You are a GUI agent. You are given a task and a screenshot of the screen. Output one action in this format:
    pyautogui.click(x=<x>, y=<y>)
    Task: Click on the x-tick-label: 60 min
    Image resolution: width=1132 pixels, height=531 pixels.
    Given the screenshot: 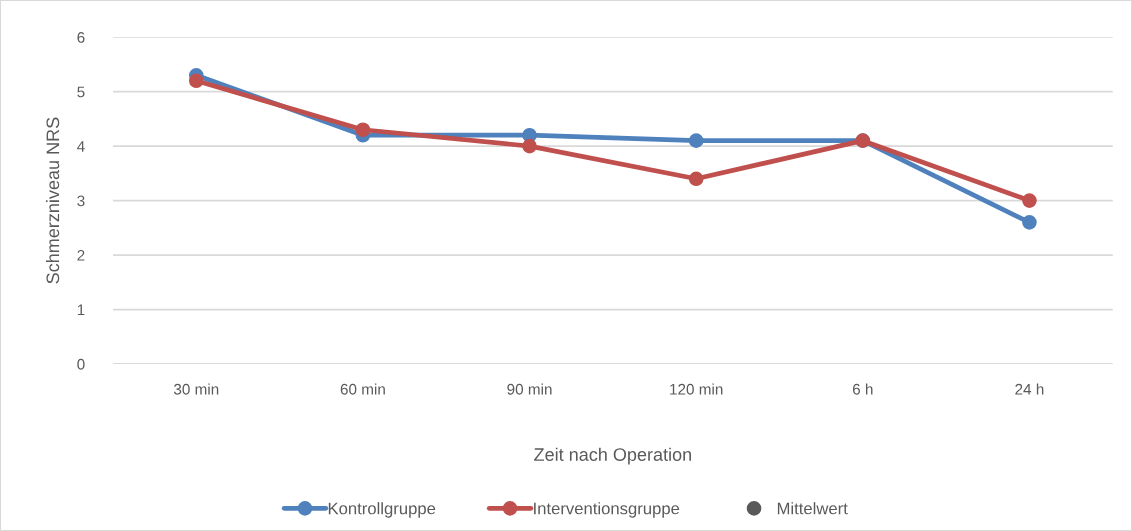 What is the action you would take?
    pyautogui.click(x=362, y=389)
    